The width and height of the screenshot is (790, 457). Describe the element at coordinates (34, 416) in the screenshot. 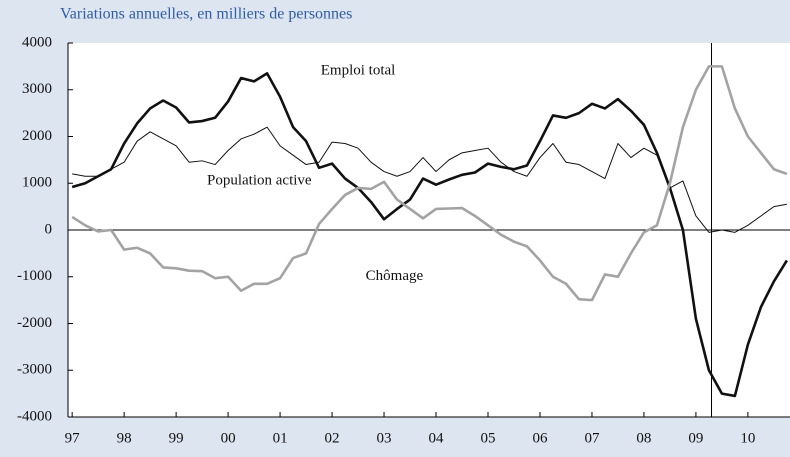

I see `y-tick-label: -4000` at that location.